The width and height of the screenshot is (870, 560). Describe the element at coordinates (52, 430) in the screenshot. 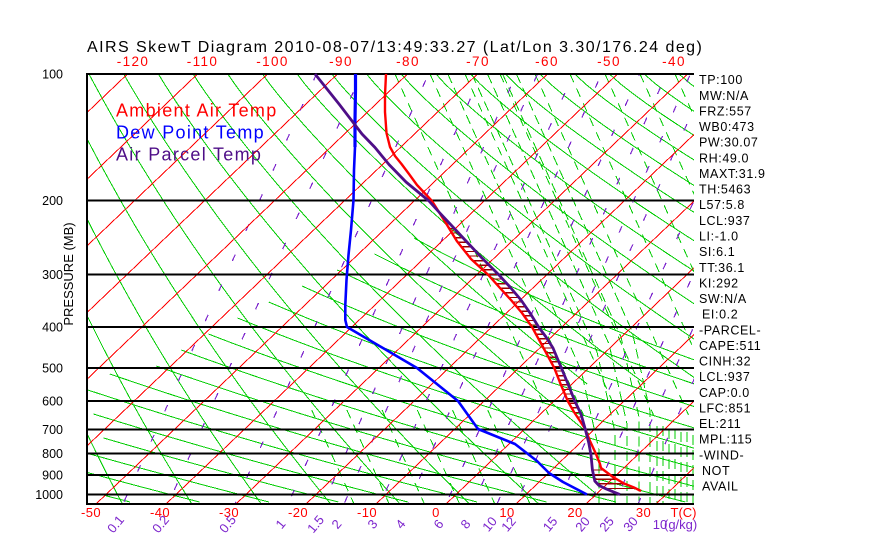

I see `svg-text: 700` at that location.